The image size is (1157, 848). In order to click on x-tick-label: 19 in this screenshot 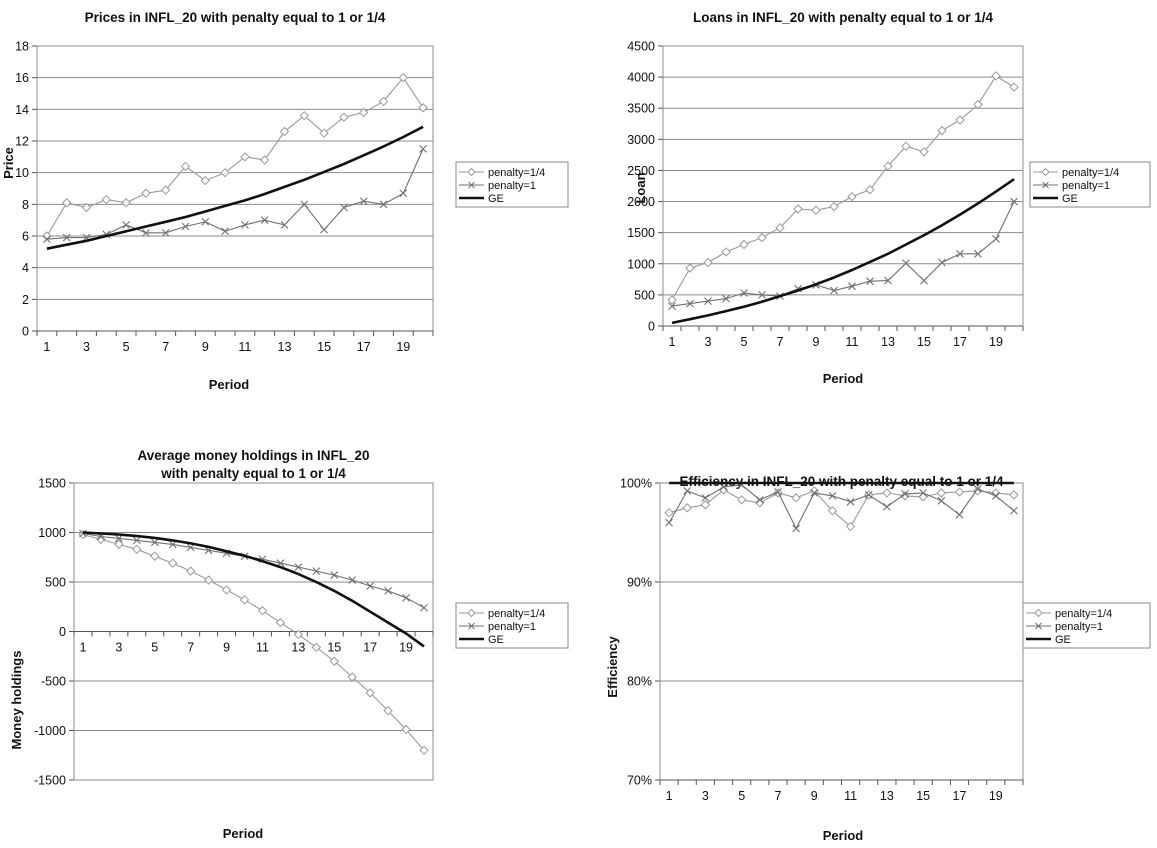, I will do `click(406, 648)`.